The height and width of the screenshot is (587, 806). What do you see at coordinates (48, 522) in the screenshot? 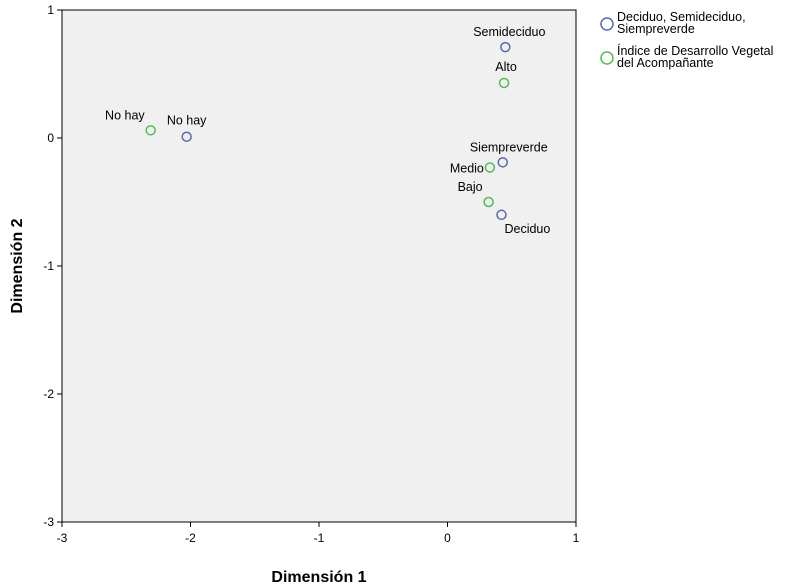
I see `y-tick-label: -3` at bounding box center [48, 522].